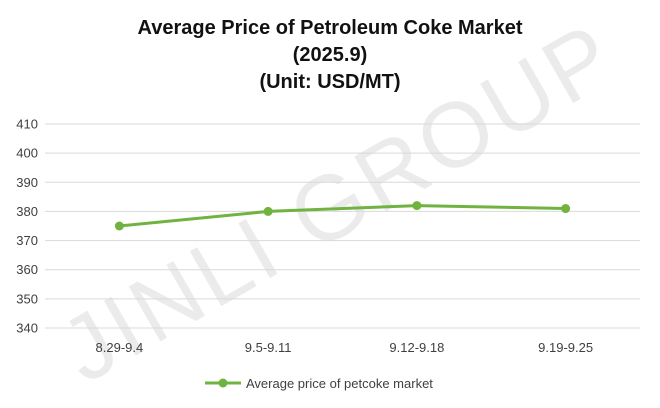  Describe the element at coordinates (27, 240) in the screenshot. I see `y-tick-label: 370` at that location.